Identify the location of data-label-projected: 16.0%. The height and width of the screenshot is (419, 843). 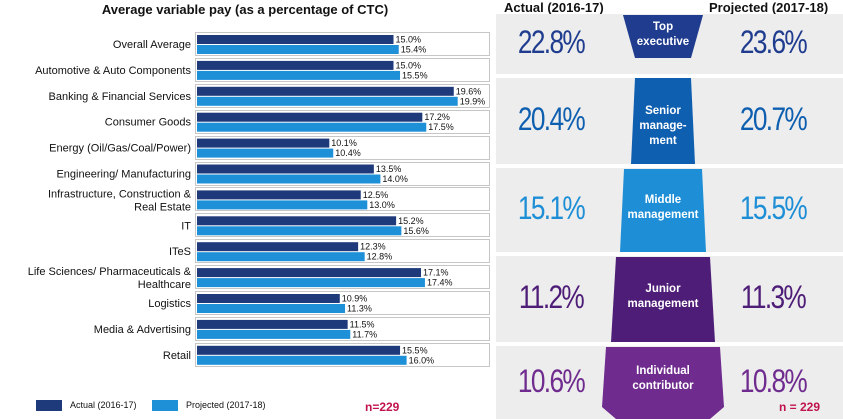
(422, 360).